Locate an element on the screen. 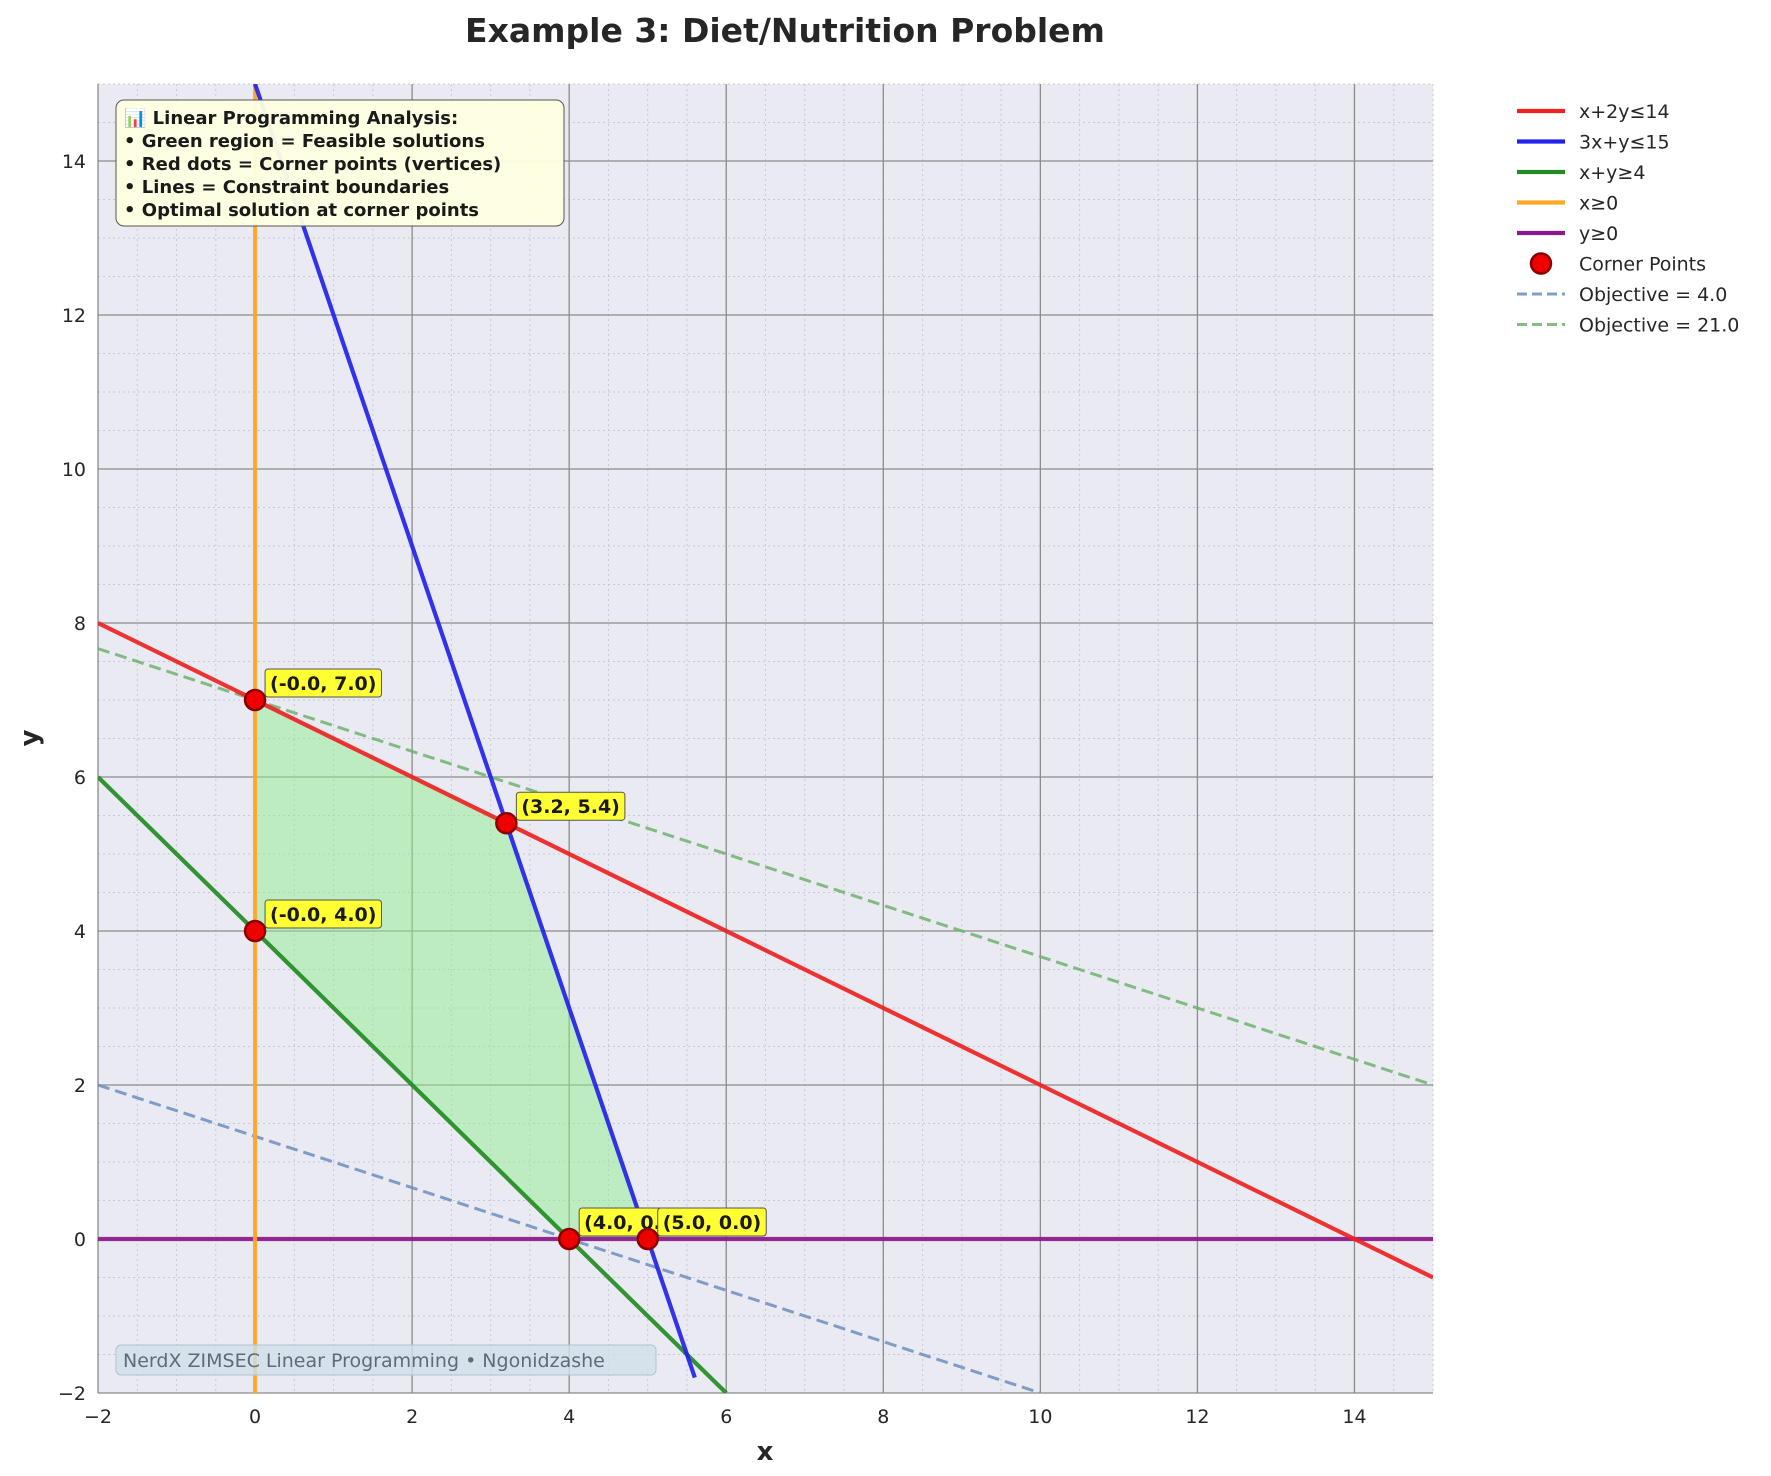  y-tick-label: 0 is located at coordinates (80, 1240).